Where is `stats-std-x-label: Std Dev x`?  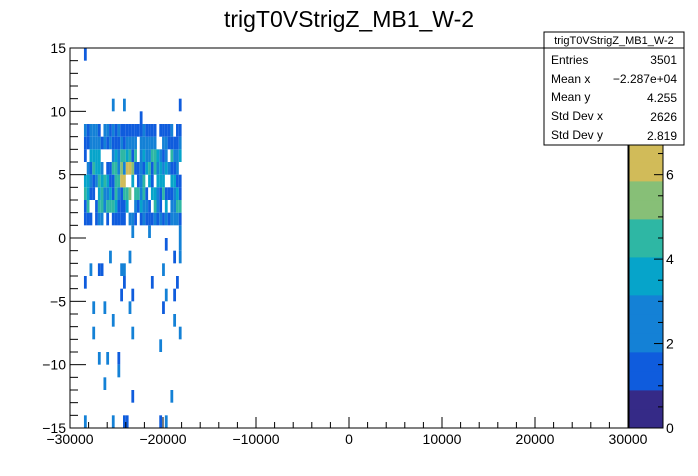 stats-std-x-label: Std Dev x is located at coordinates (577, 116).